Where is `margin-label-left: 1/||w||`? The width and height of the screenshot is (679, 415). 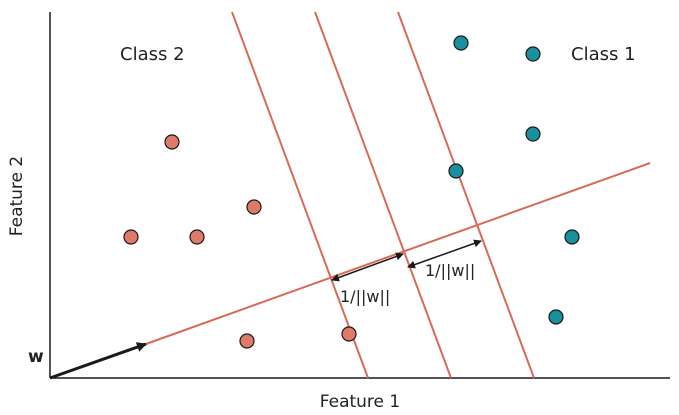
margin-label-left: 1/||w|| is located at coordinates (365, 296).